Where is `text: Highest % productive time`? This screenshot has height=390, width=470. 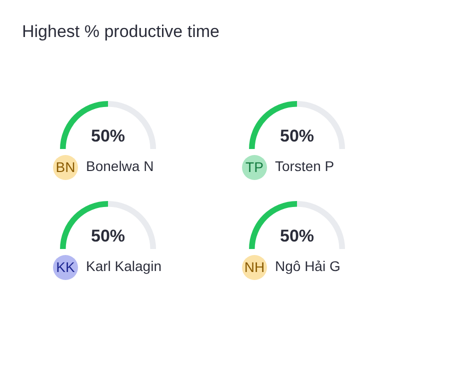
text: Highest % productive time is located at coordinates (121, 32).